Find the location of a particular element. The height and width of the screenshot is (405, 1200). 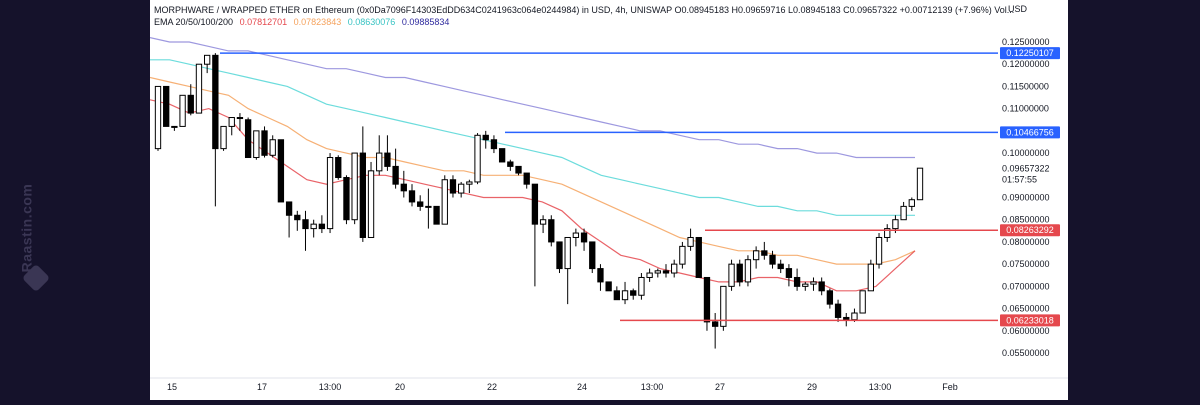

x-tick-label: 17 is located at coordinates (262, 387).